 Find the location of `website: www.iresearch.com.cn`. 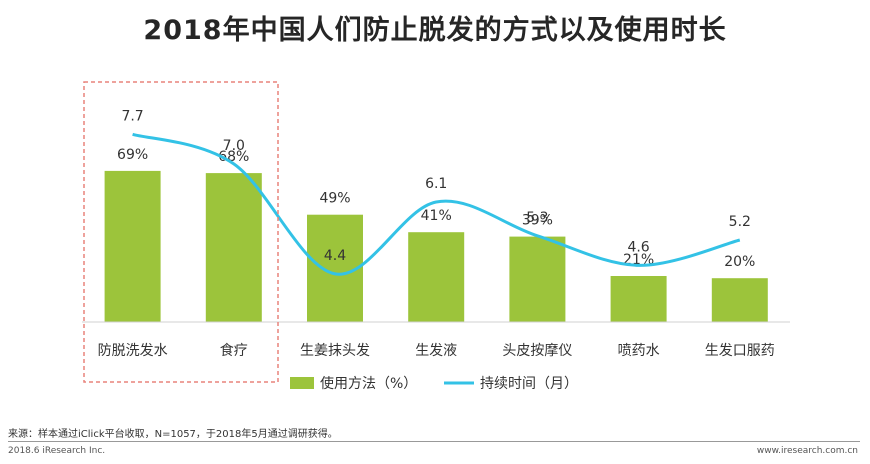

website: www.iresearch.com.cn is located at coordinates (807, 451).